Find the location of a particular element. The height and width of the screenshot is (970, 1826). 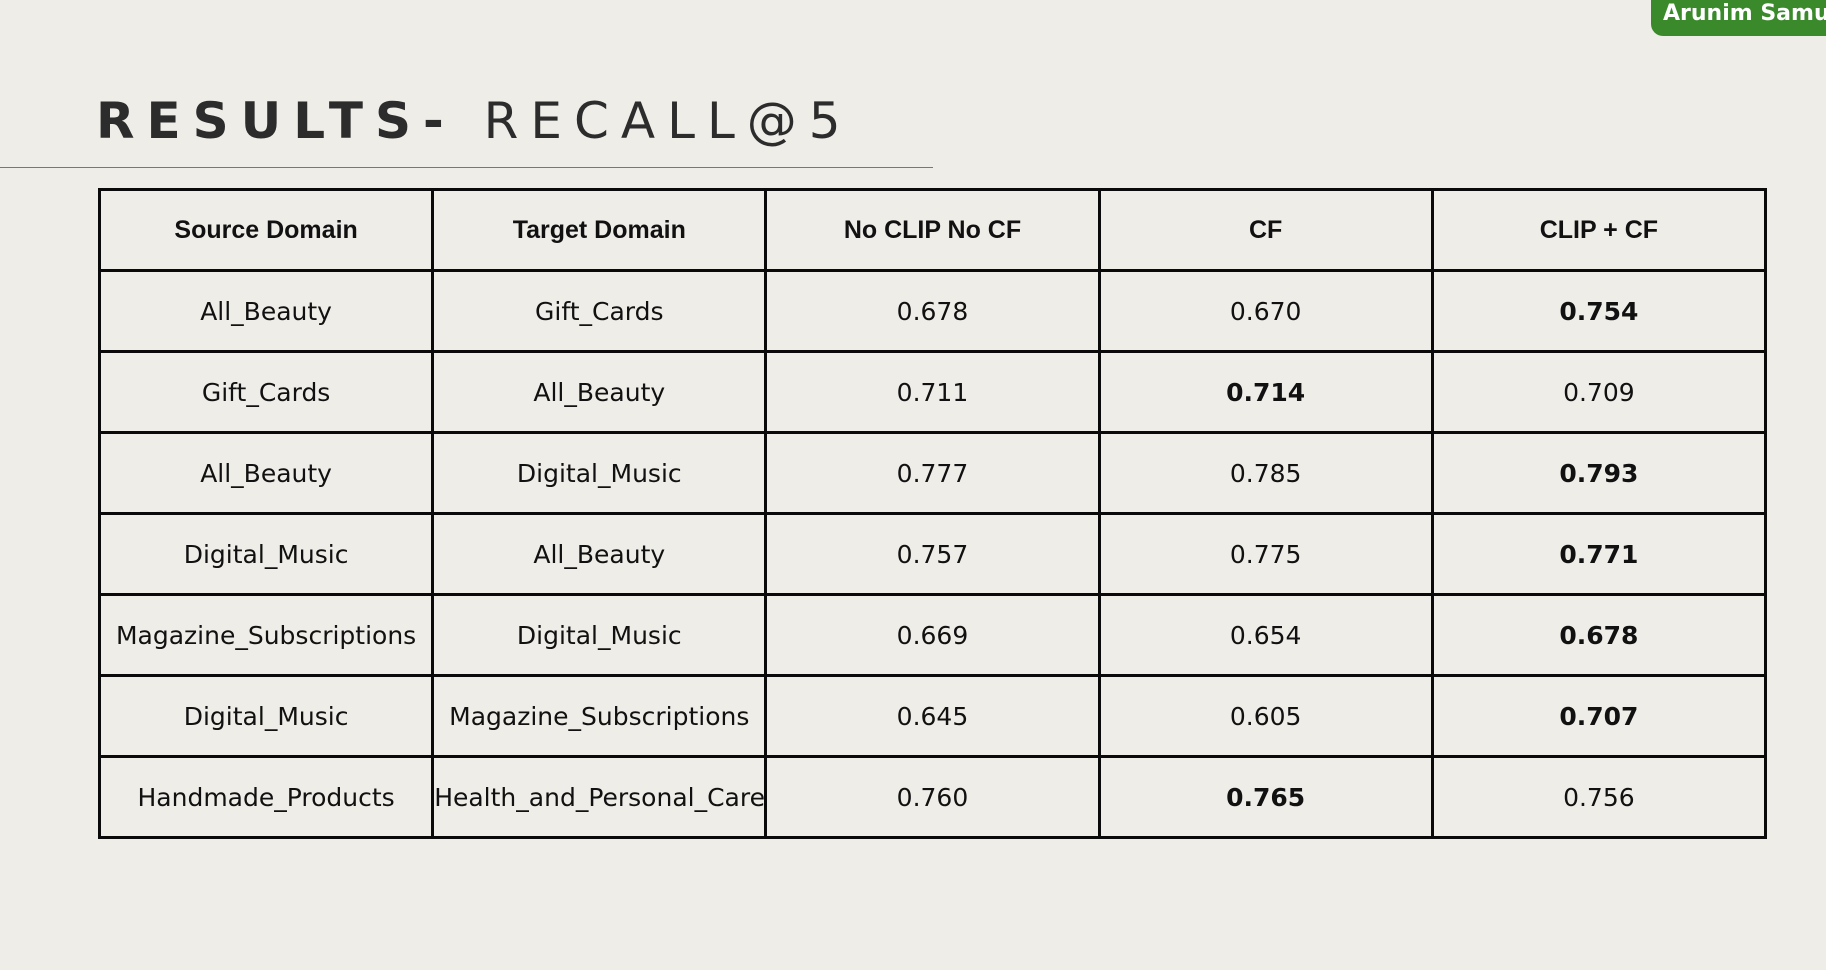

cell-cf: 0.654 is located at coordinates (1265, 635).